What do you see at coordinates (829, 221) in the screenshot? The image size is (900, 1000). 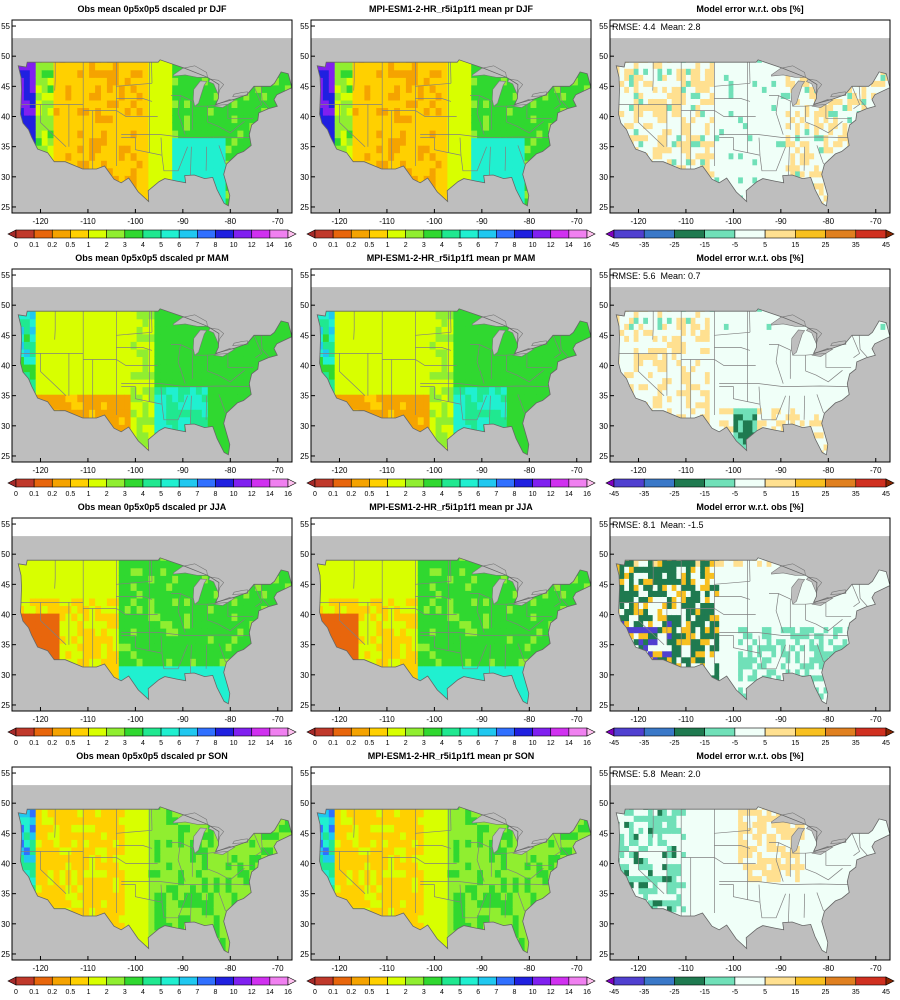 I see `x-tick-label: -80` at bounding box center [829, 221].